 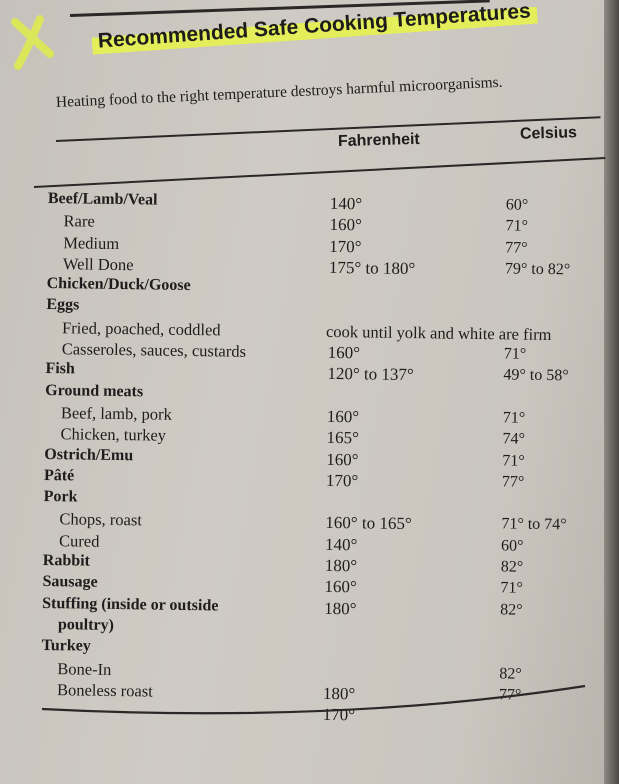 What do you see at coordinates (514, 439) in the screenshot?
I see `celsius-value: 74°` at bounding box center [514, 439].